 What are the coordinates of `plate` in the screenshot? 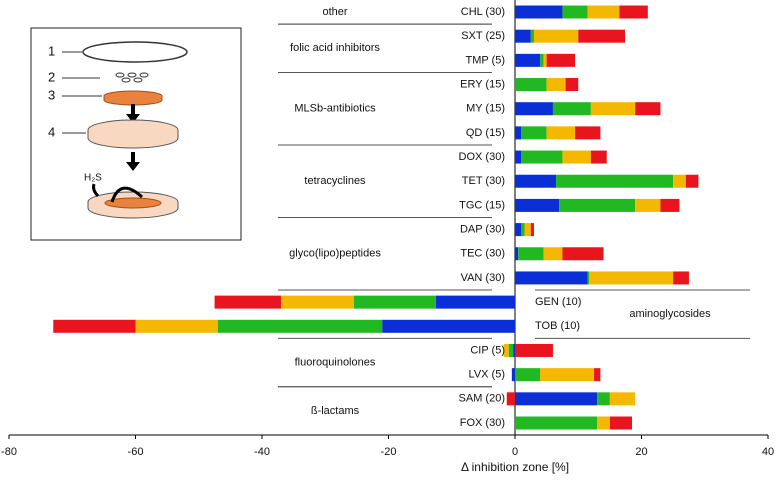 It's located at (133, 139).